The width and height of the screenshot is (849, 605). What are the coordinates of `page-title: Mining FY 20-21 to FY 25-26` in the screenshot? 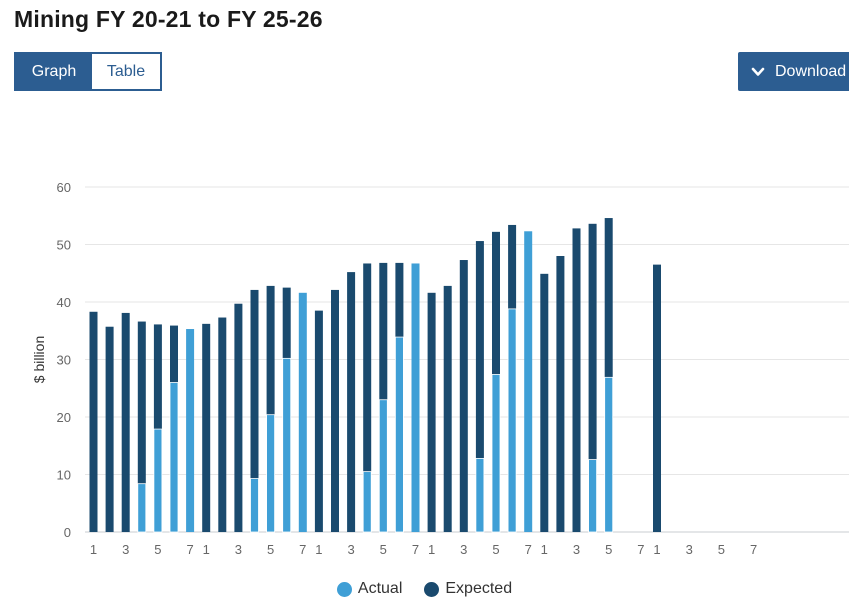 It's located at (168, 19).